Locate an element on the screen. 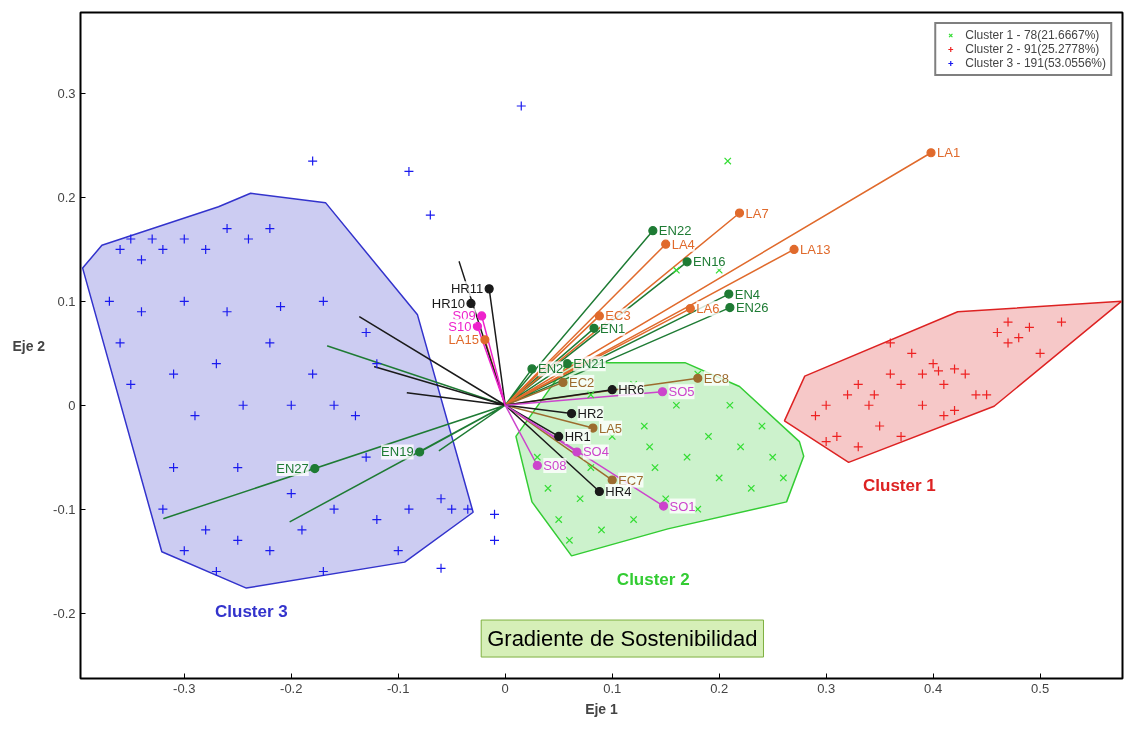  data-label: EN16 is located at coordinates (709, 262).